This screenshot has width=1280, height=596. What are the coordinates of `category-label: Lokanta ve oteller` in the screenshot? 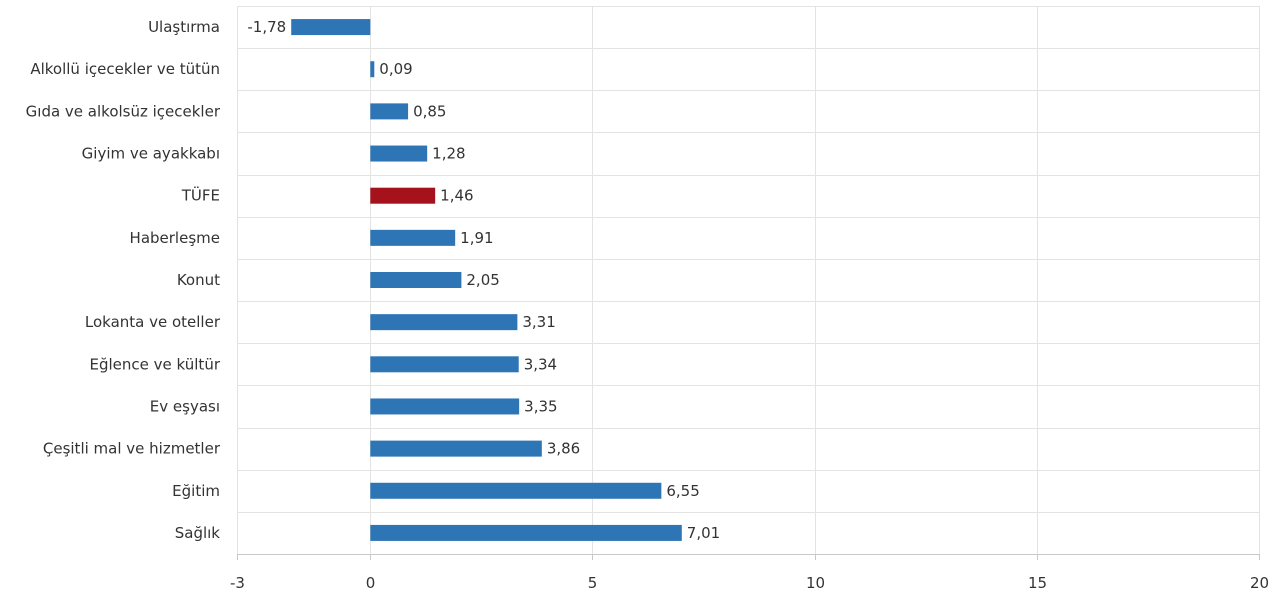 It's located at (153, 322).